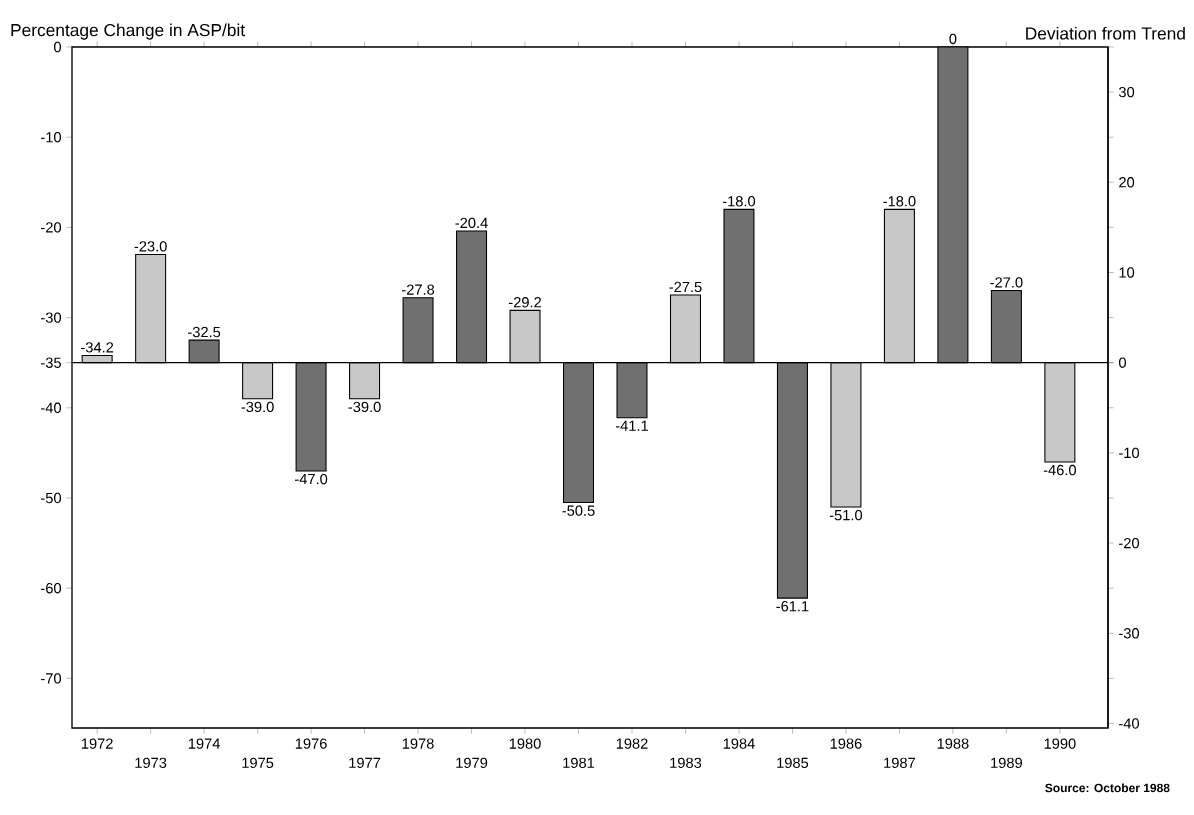  What do you see at coordinates (632, 743) in the screenshot?
I see `x-tick-label: 1982` at bounding box center [632, 743].